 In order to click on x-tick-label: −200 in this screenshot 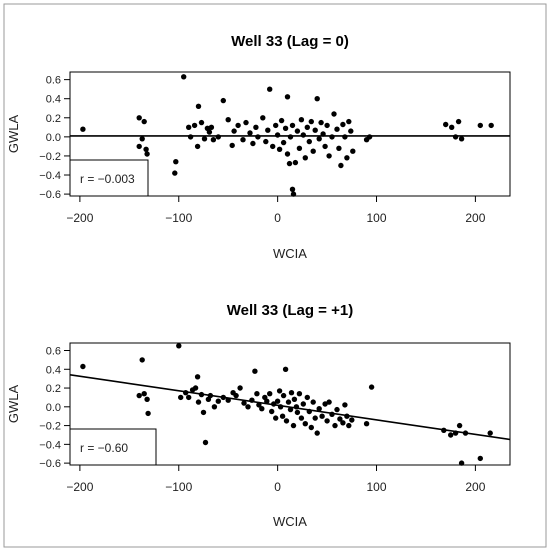, I will do `click(79, 218)`.